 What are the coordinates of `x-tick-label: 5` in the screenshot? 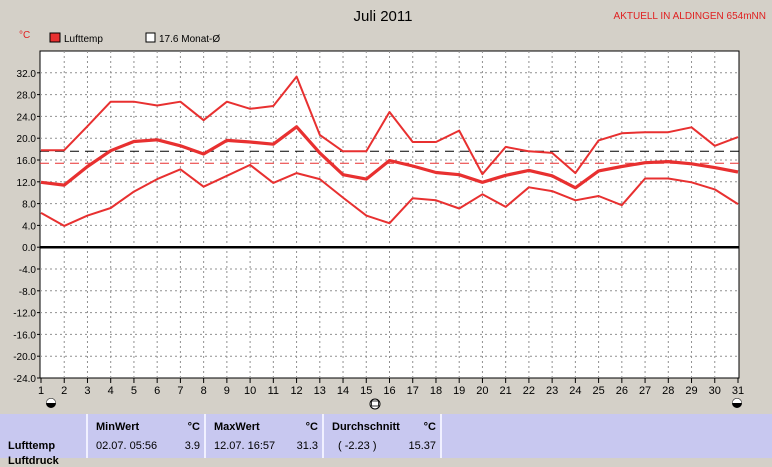 It's located at (134, 391).